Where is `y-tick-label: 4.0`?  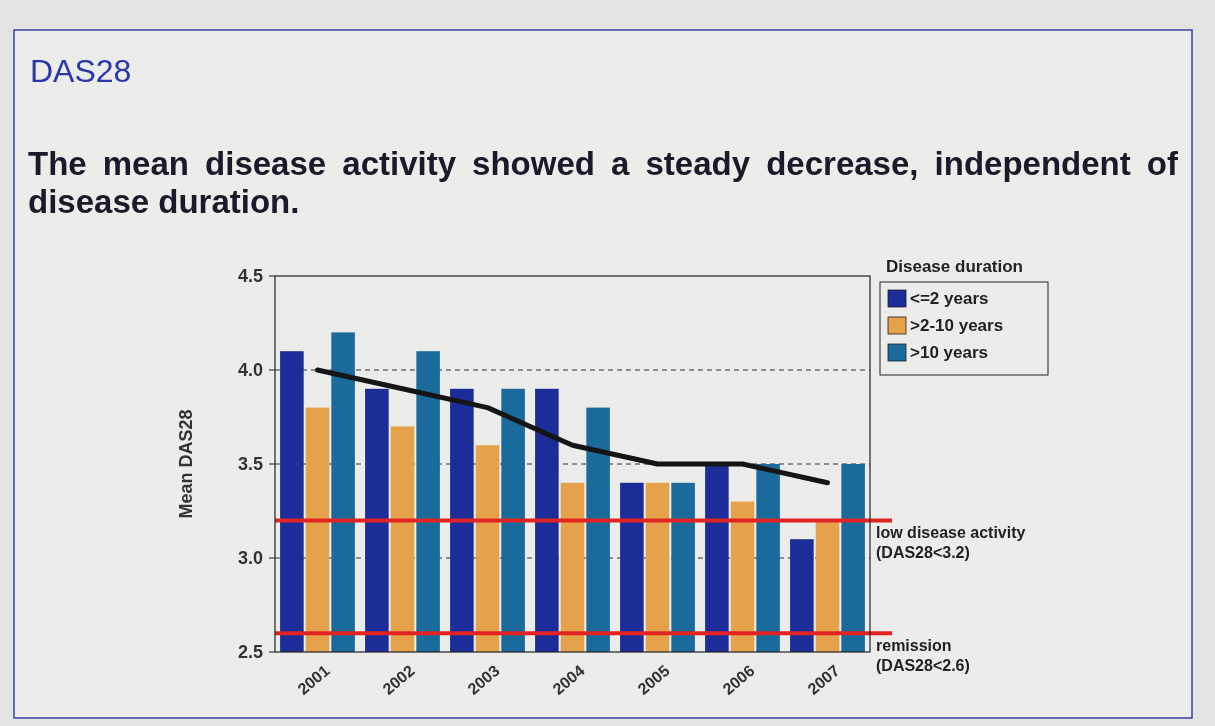 y-tick-label: 4.0 is located at coordinates (250, 370).